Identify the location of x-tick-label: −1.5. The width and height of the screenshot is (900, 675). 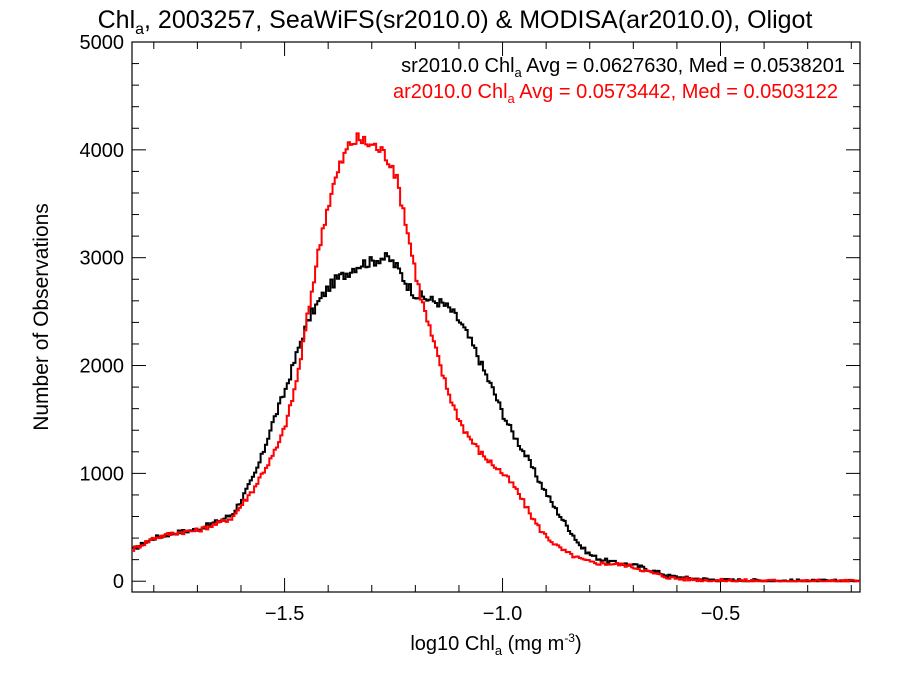
(284, 614).